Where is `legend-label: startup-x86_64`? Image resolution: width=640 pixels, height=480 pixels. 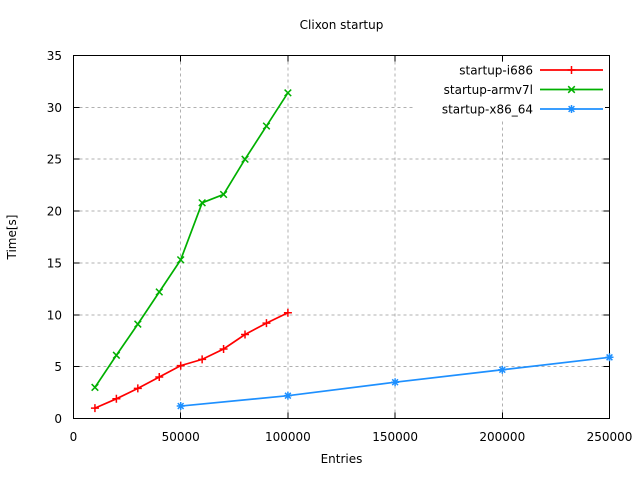 legend-label: startup-x86_64 is located at coordinates (487, 110).